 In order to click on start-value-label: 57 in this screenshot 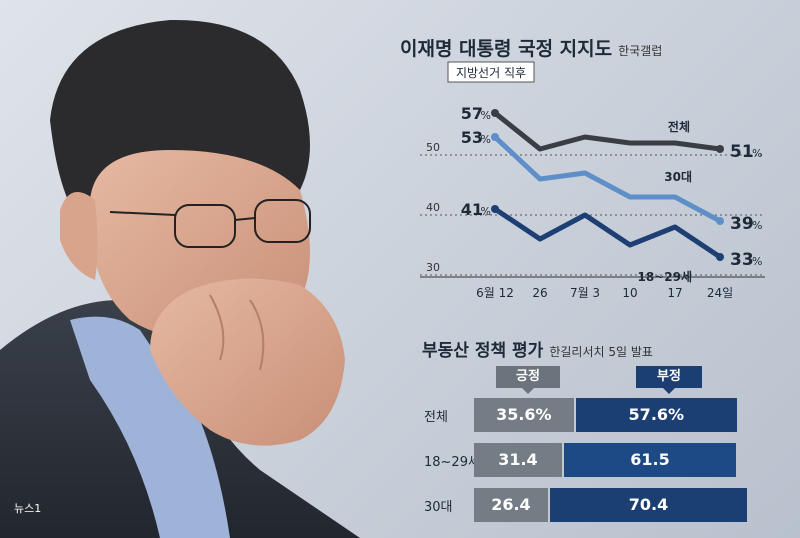, I will do `click(472, 113)`.